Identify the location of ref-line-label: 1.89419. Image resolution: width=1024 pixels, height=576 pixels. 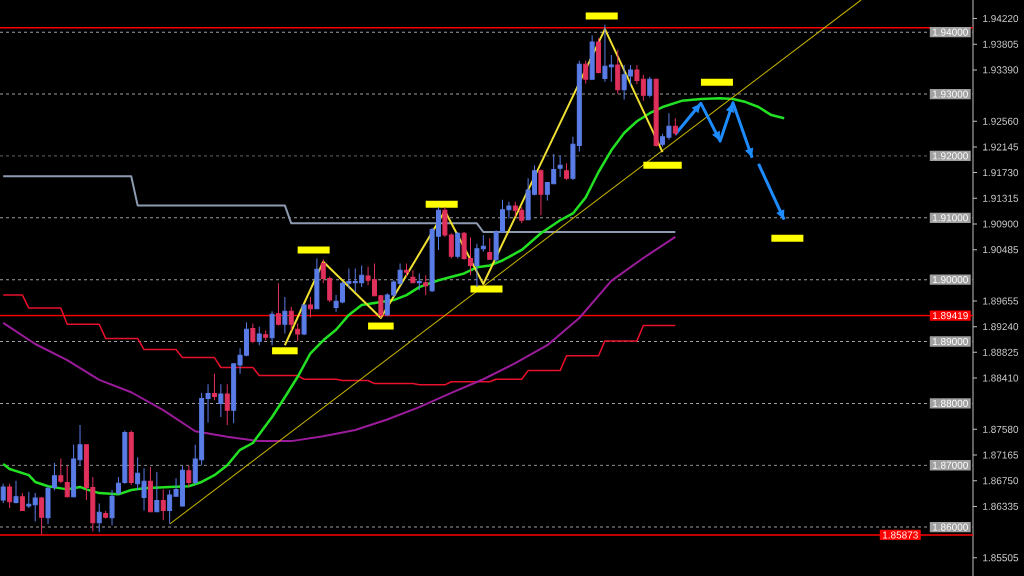
(950, 316).